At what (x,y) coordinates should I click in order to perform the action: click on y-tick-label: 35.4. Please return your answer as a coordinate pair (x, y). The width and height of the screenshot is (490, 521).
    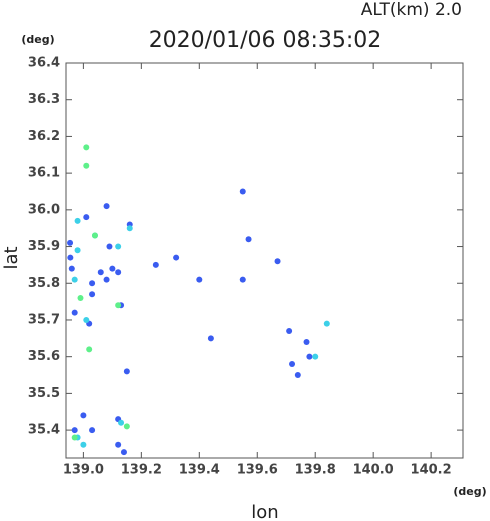
    Looking at the image, I should click on (44, 430).